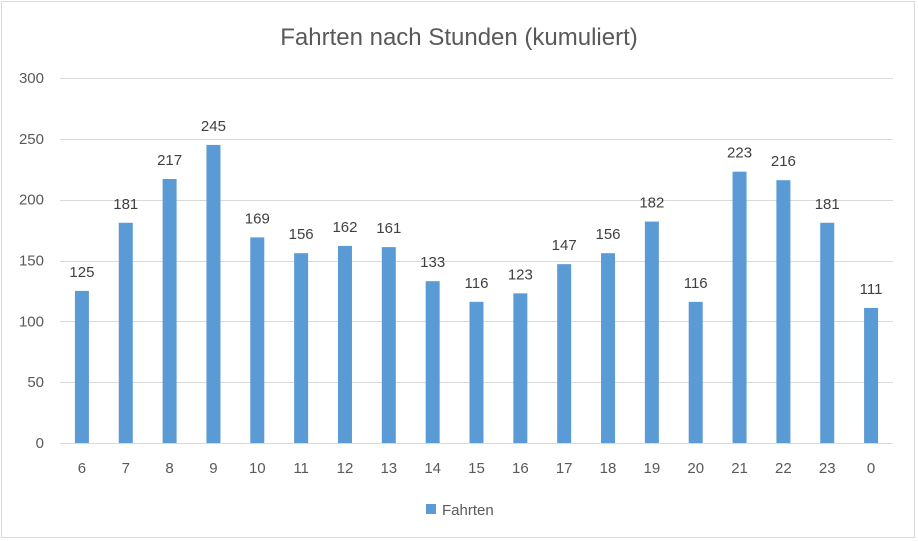  Describe the element at coordinates (564, 468) in the screenshot. I see `x-tick-label-17: 17` at that location.